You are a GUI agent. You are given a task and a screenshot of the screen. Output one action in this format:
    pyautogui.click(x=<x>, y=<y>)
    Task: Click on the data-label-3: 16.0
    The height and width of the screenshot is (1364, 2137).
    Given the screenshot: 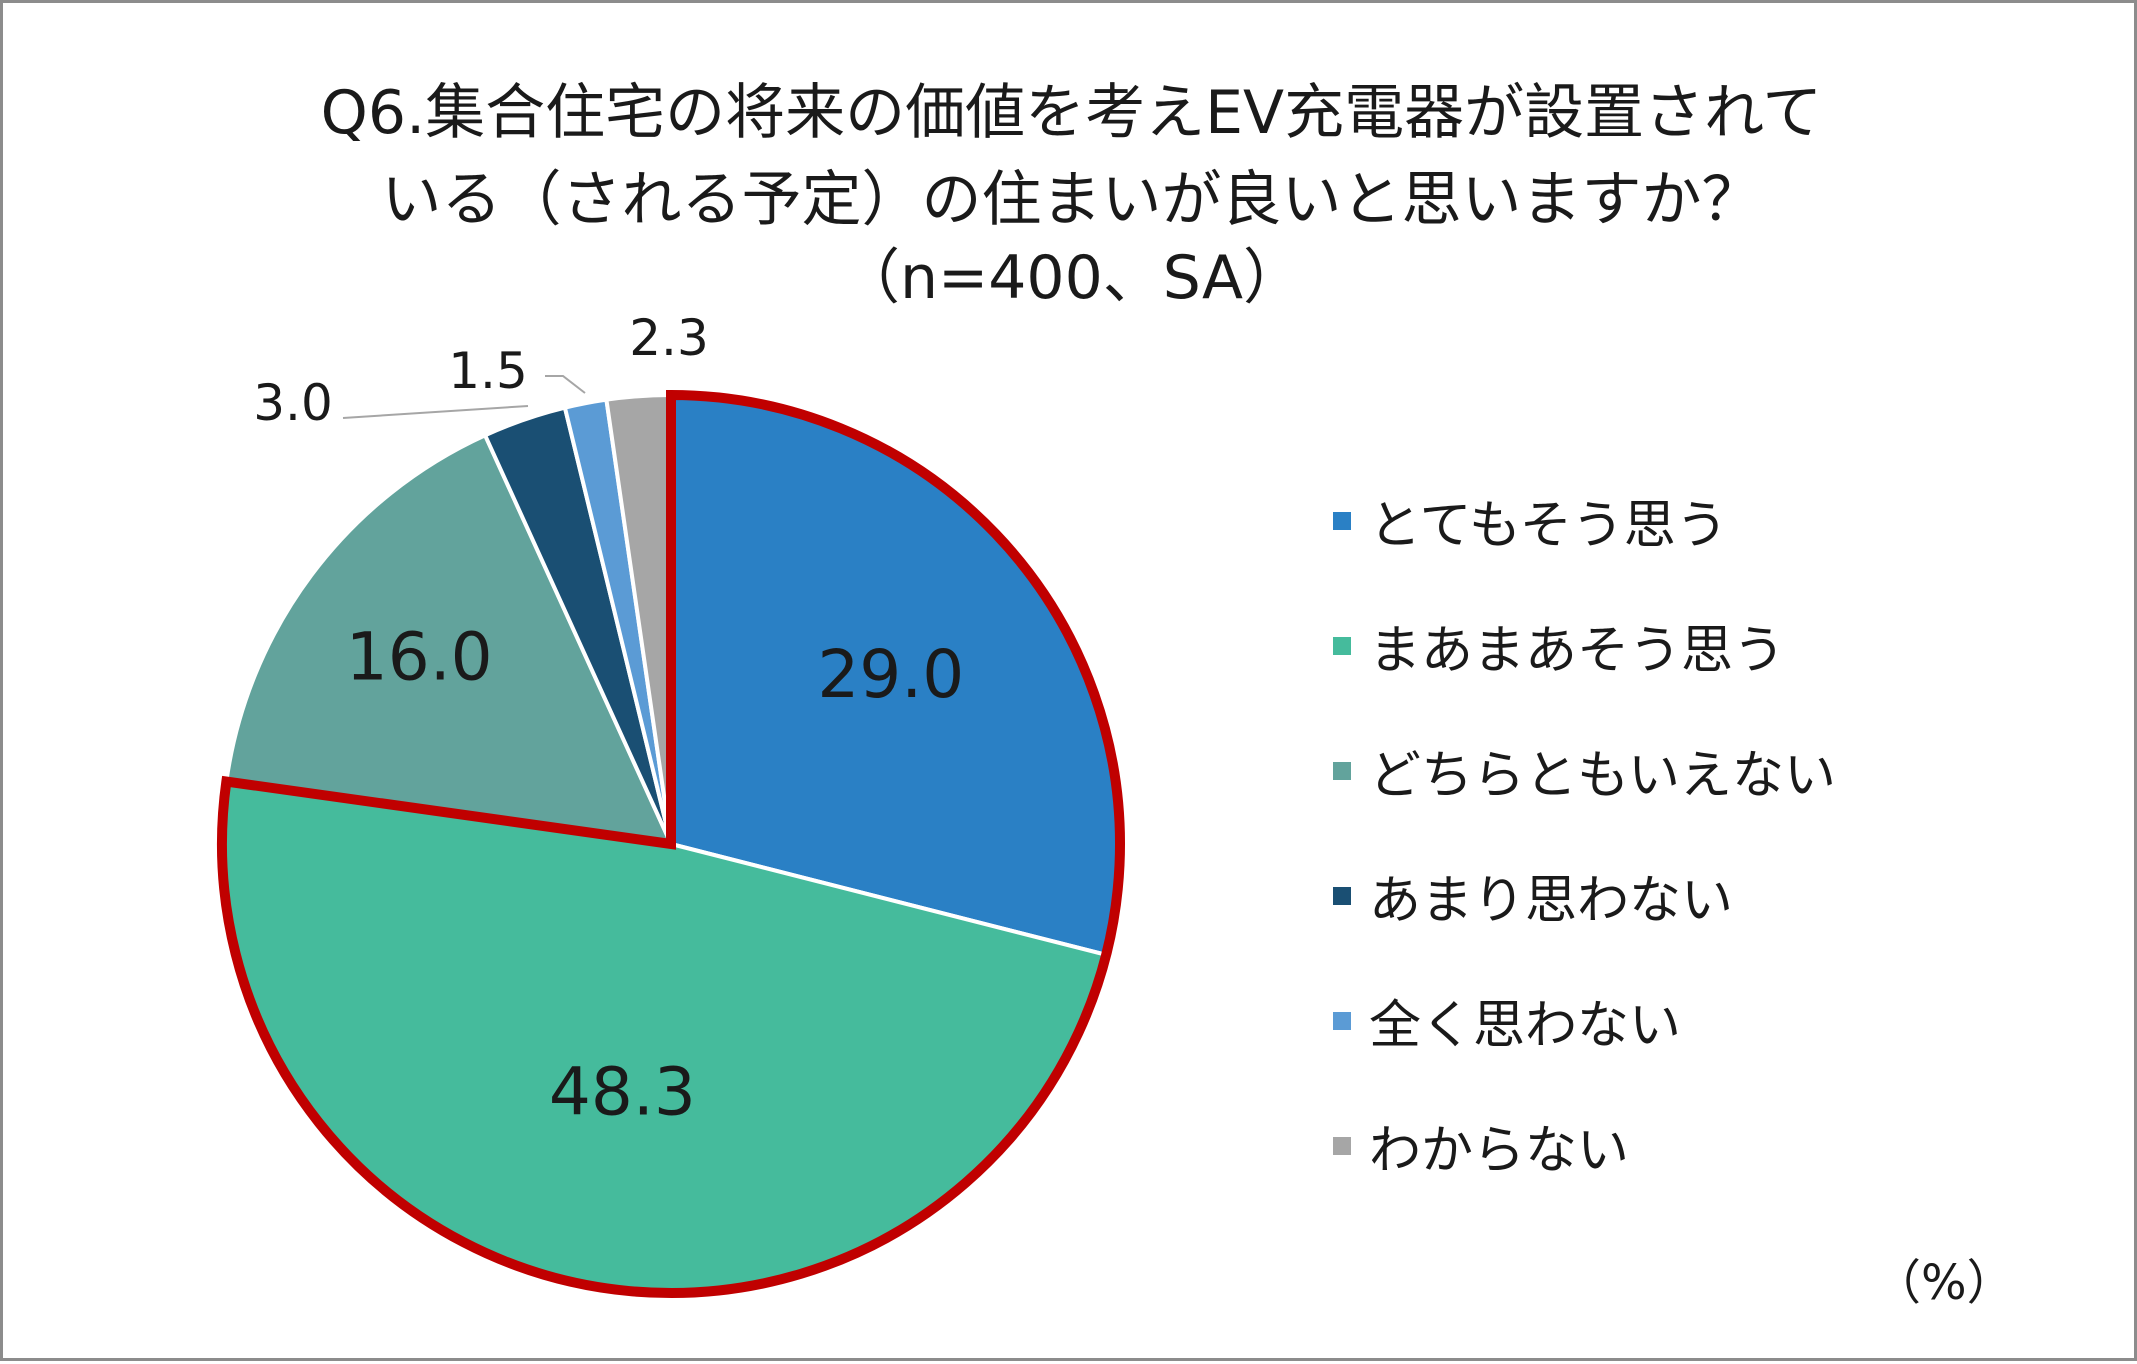 What is the action you would take?
    pyautogui.click(x=419, y=657)
    